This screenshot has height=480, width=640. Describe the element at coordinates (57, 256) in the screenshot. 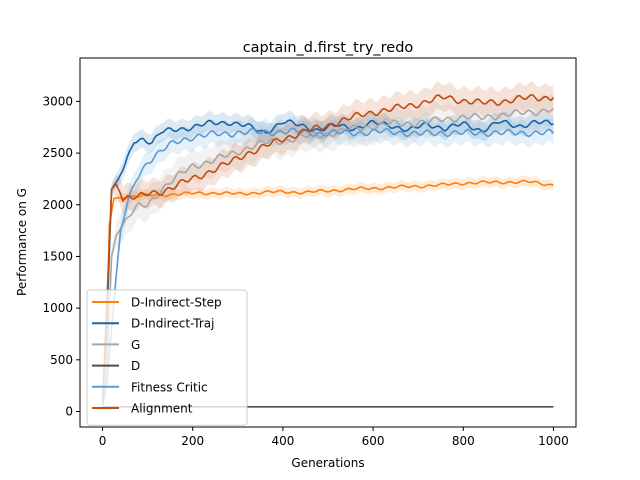

I see `y-tick-label: 1500` at that location.